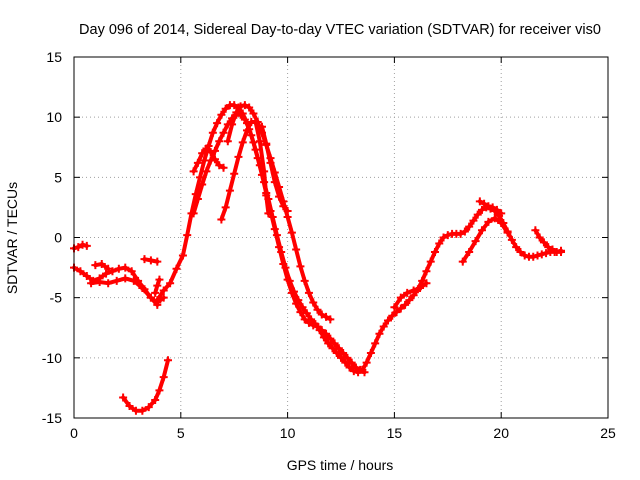  I want to click on series-track-q, so click(102, 266).